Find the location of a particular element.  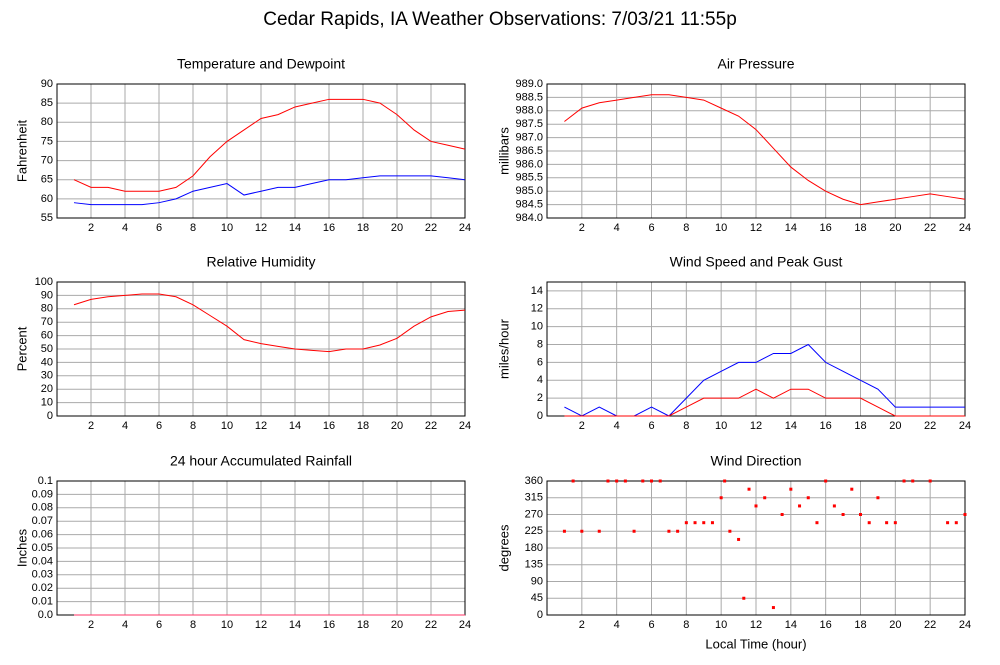

y-tick-label: 360 is located at coordinates (534, 481).